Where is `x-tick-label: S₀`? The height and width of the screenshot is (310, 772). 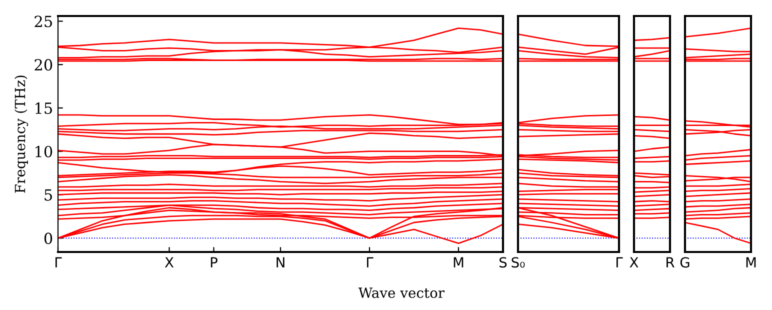 x-tick-label: S₀ is located at coordinates (518, 262).